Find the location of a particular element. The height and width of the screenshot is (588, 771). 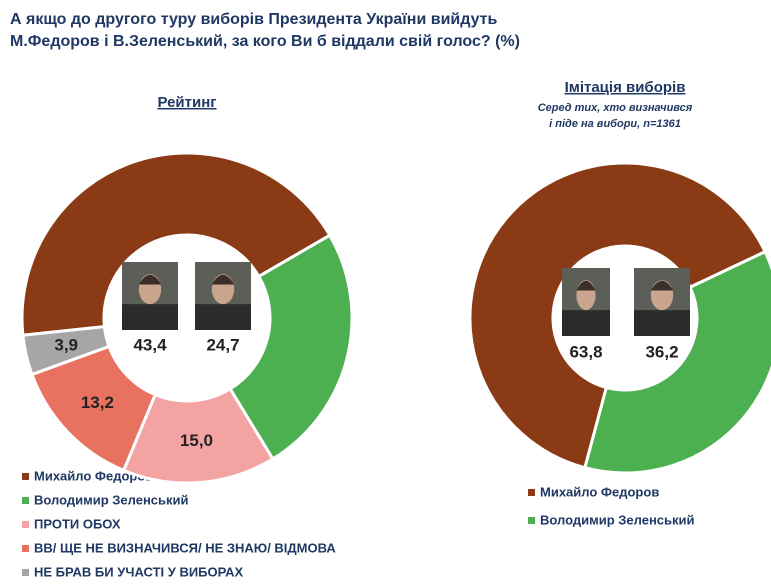

legend-label: НЕ БРАВ БИ УЧАСТІ У ВИБОРАХ is located at coordinates (139, 571).